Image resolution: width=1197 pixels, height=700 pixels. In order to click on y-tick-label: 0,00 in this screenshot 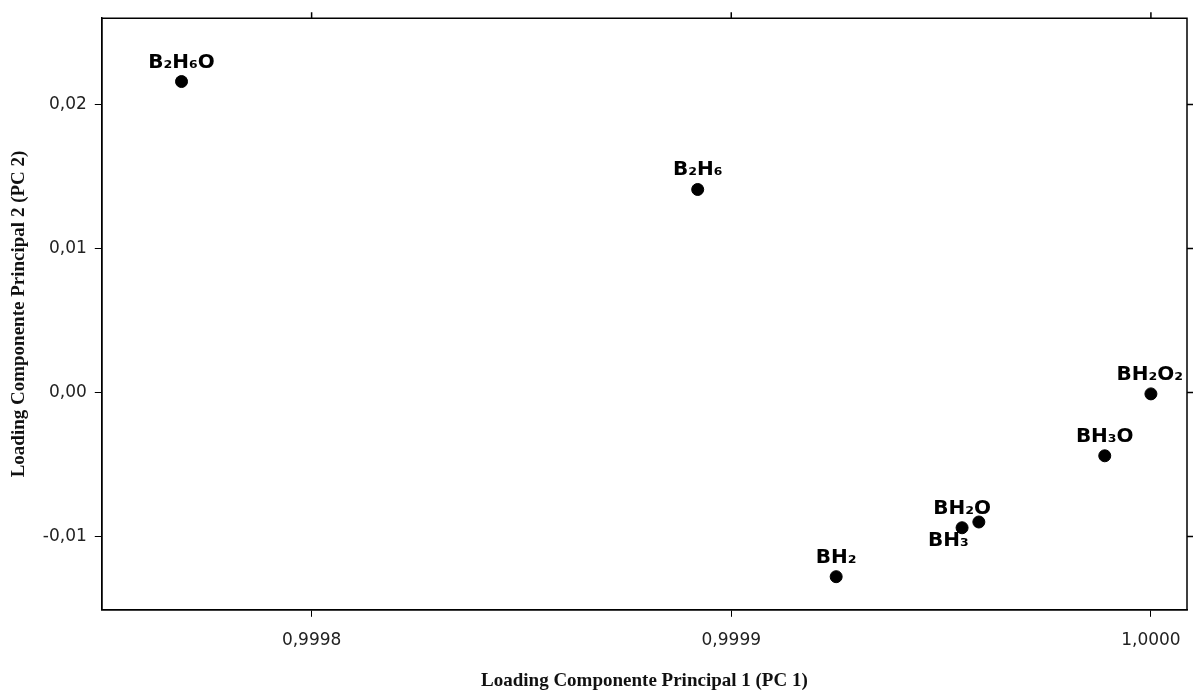, I will do `click(67, 390)`.